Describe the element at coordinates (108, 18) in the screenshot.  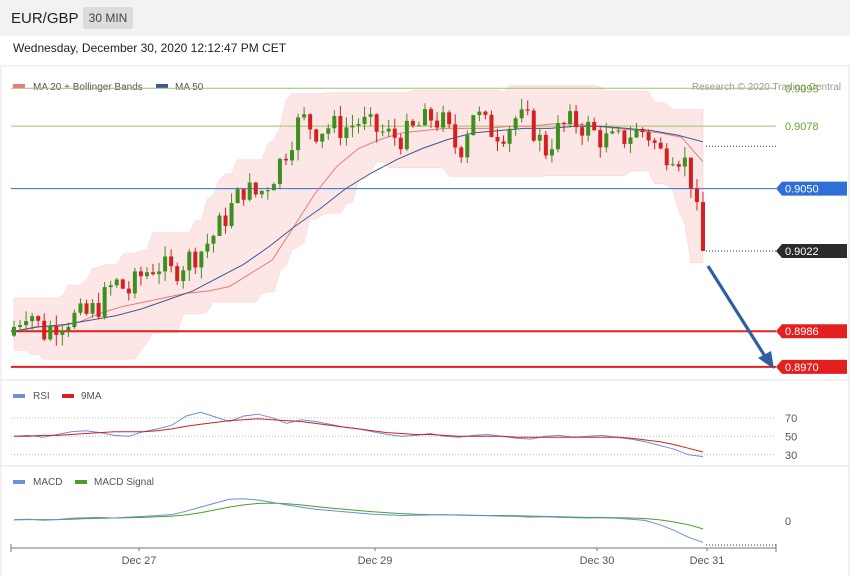
I see `timeframe-button: 30 MIN` at that location.